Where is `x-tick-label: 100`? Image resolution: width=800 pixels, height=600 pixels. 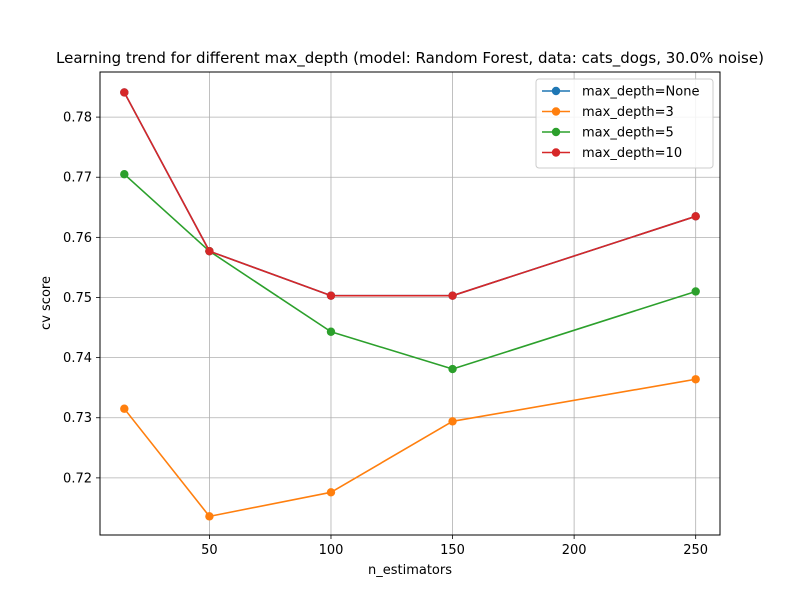
x-tick-label: 100 is located at coordinates (331, 550).